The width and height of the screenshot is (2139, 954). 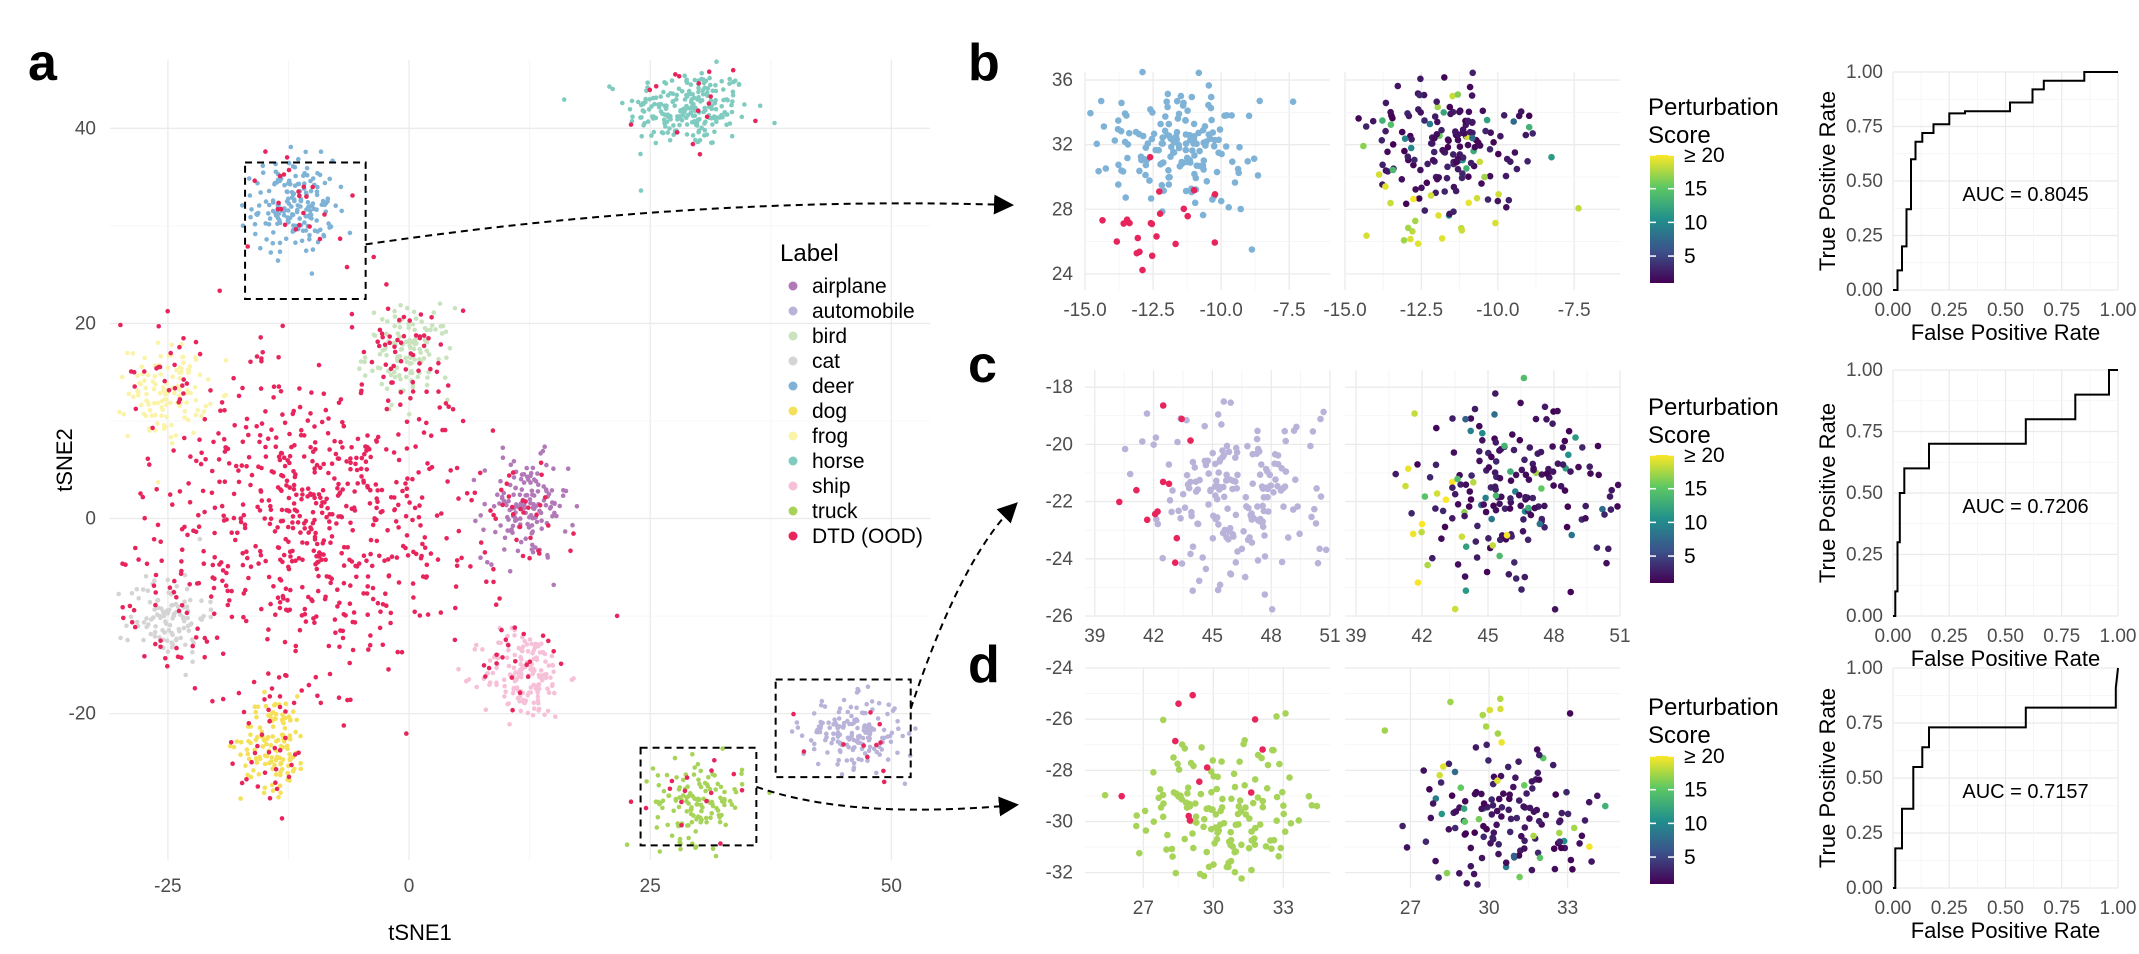 What do you see at coordinates (1289, 310) in the screenshot?
I see `x-tick-label: -7.5` at bounding box center [1289, 310].